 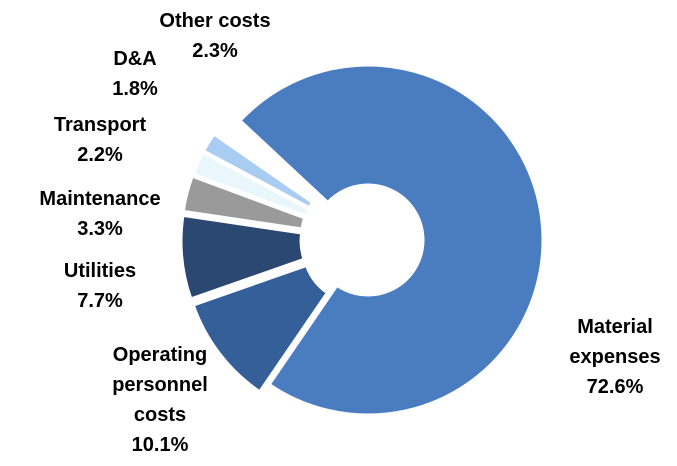 I want to click on value-label: 10.1%, so click(x=160, y=445).